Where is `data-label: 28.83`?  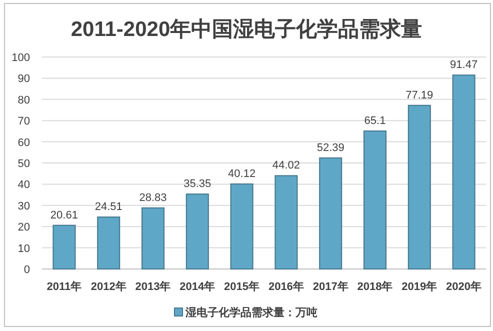 data-label: 28.83 is located at coordinates (153, 198).